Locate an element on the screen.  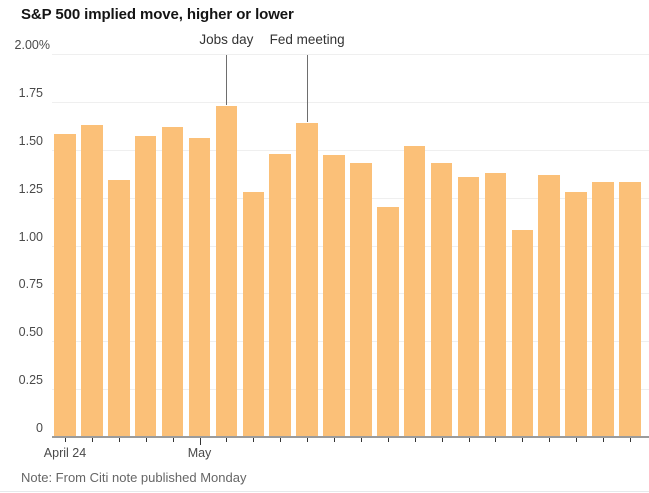
annotation-label: Jobs day is located at coordinates (226, 39).